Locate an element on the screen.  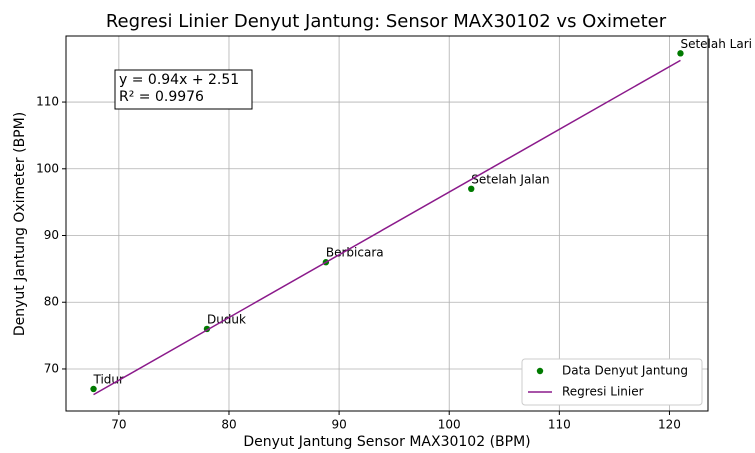
y-tick-label: 80 is located at coordinates (51, 302).